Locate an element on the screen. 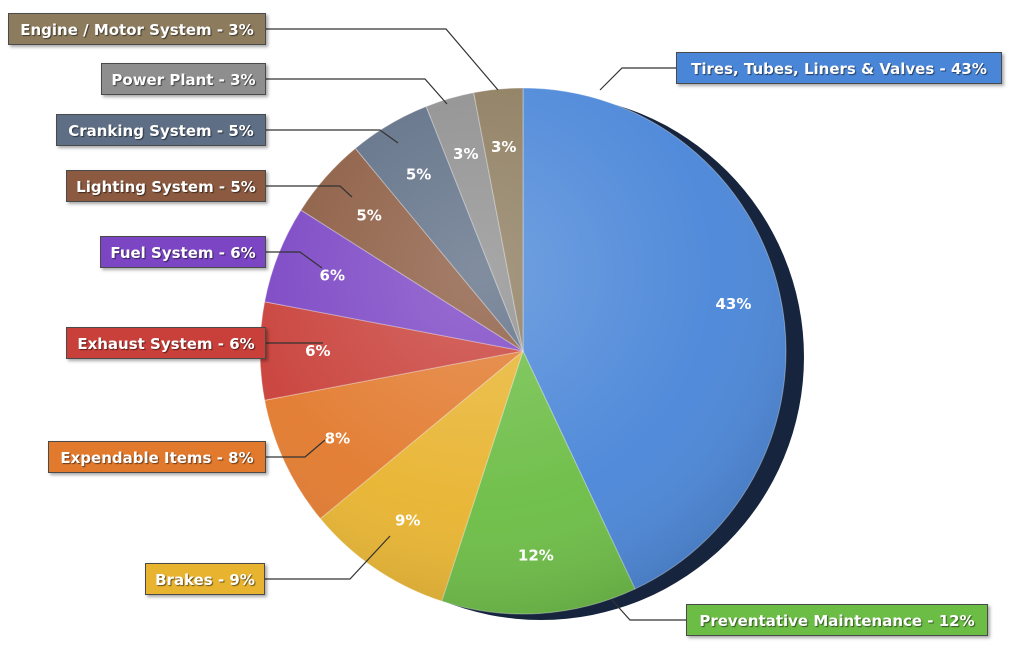 The image size is (1024, 652). legend-expendable-items: Expendable Items - 8% is located at coordinates (157, 457).